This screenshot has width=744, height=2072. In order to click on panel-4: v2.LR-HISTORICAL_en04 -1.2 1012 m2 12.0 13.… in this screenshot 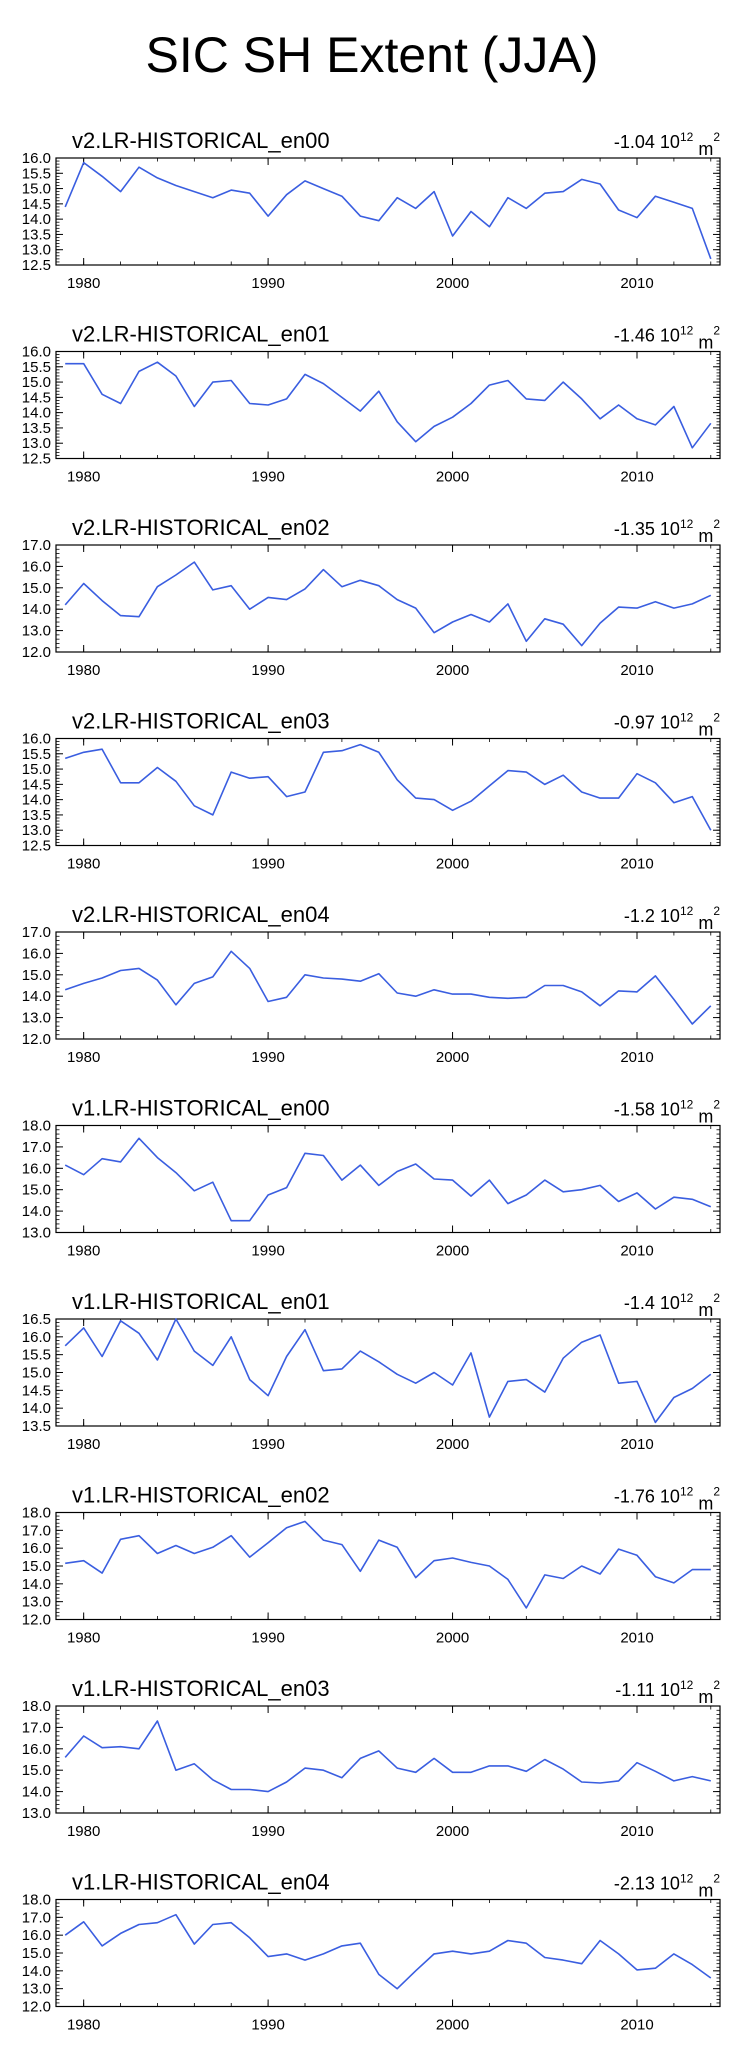, I will do `click(371, 984)`.